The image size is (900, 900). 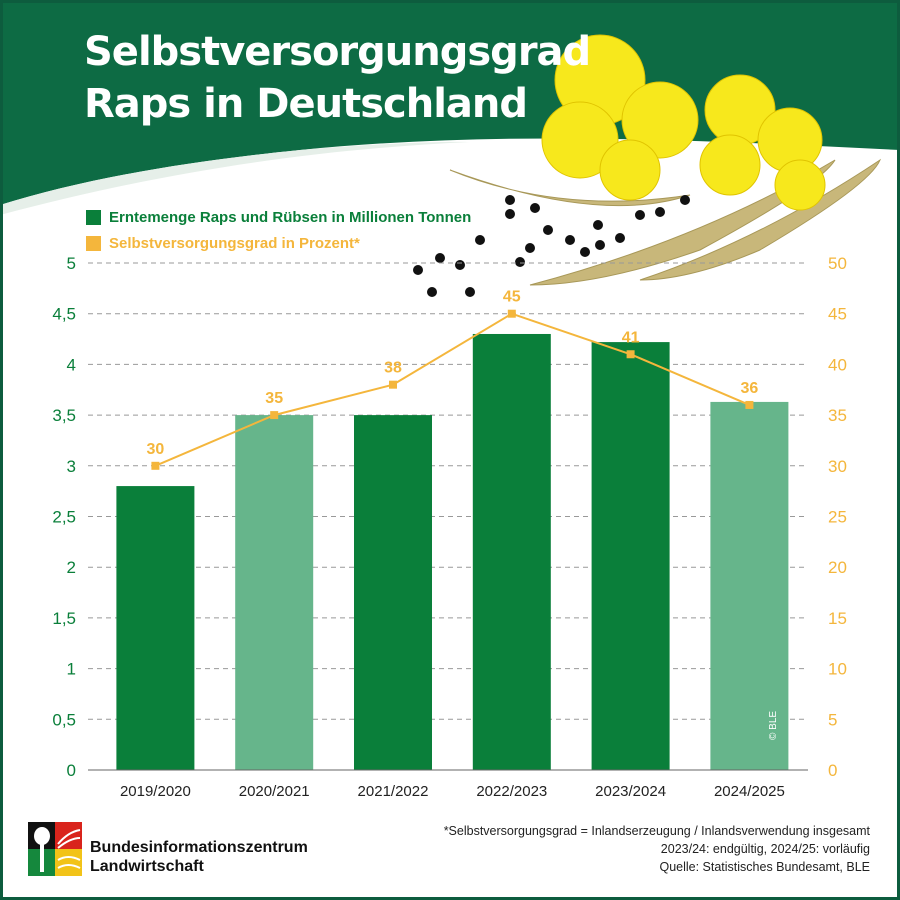 I want to click on bar-2021/2022, so click(x=393, y=592).